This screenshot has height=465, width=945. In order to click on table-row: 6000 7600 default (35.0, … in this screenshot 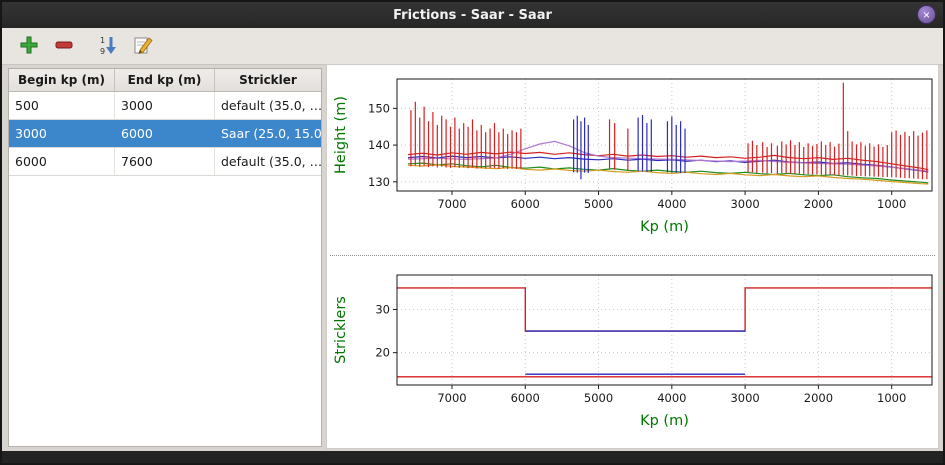, I will do `click(165, 162)`.